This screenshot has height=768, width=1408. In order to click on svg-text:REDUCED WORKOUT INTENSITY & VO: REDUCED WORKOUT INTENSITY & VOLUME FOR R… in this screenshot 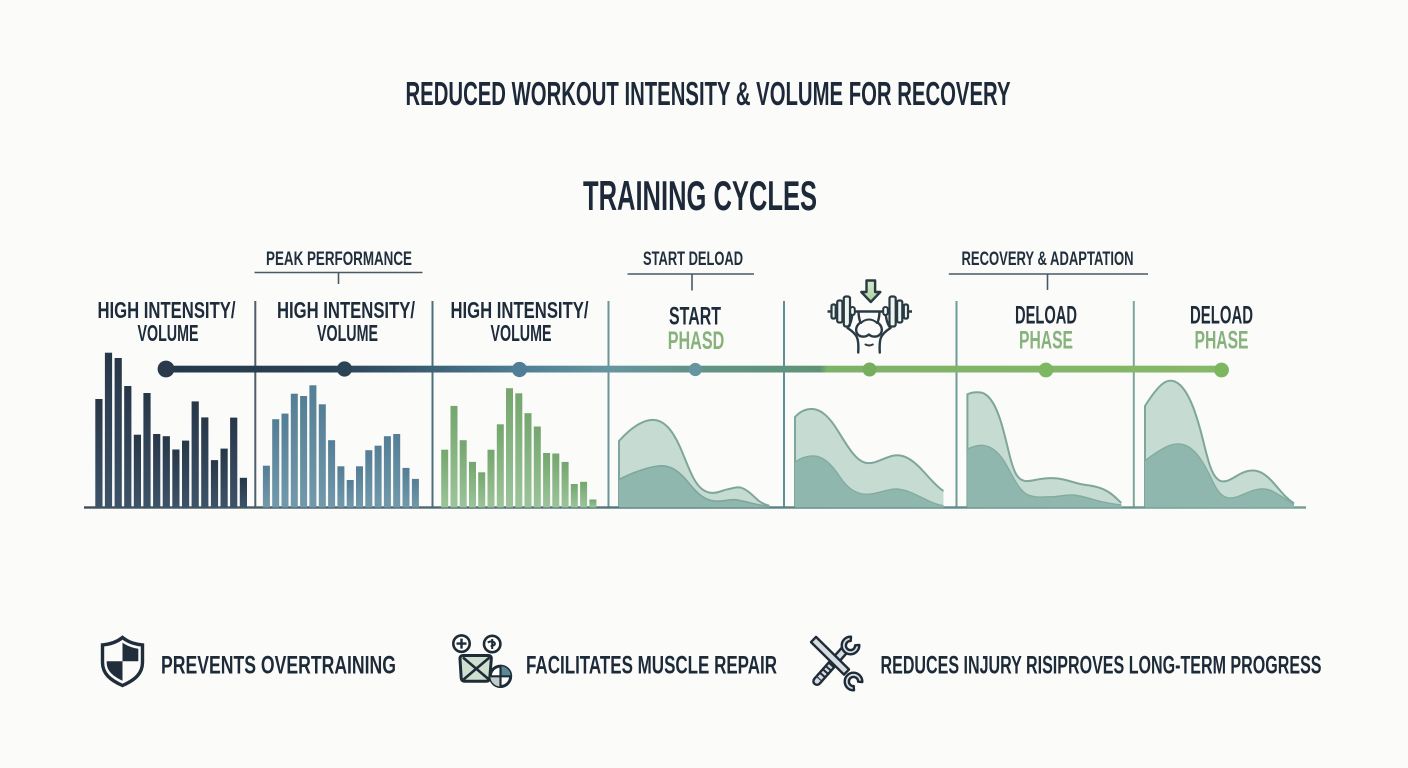, I will do `click(708, 93)`.